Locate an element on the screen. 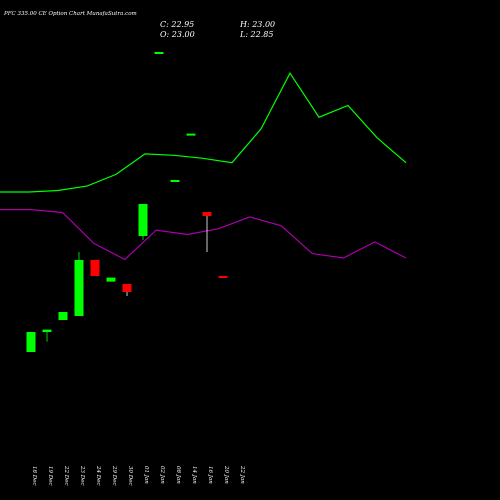 The width and height of the screenshot is (500, 500). date-tick-label: 19 Dec is located at coordinates (50, 476).